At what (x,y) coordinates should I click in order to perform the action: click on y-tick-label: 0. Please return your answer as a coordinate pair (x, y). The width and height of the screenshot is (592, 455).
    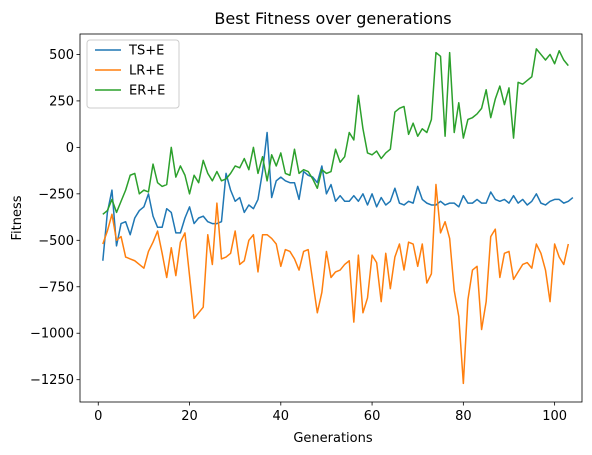
    Looking at the image, I should click on (70, 148).